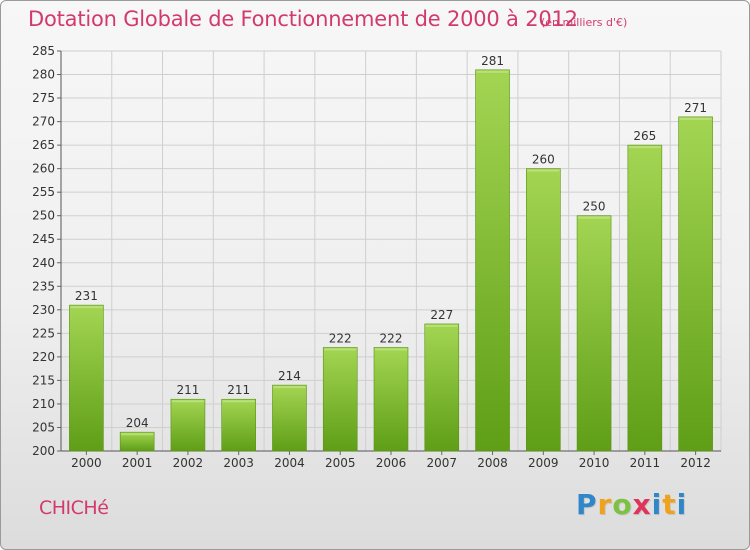 The width and height of the screenshot is (750, 550). I want to click on x-tick-label: 2008, so click(492, 463).